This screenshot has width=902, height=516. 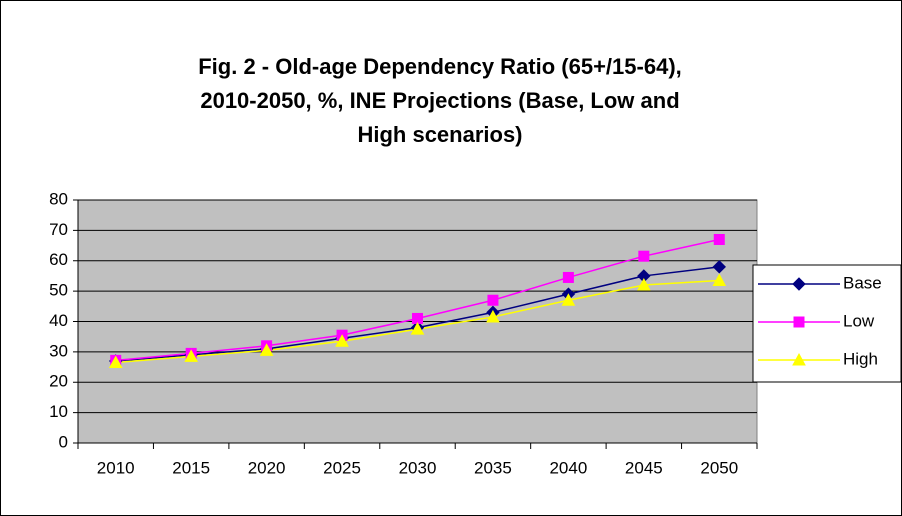 What do you see at coordinates (862, 282) in the screenshot?
I see `legend-label: Base` at bounding box center [862, 282].